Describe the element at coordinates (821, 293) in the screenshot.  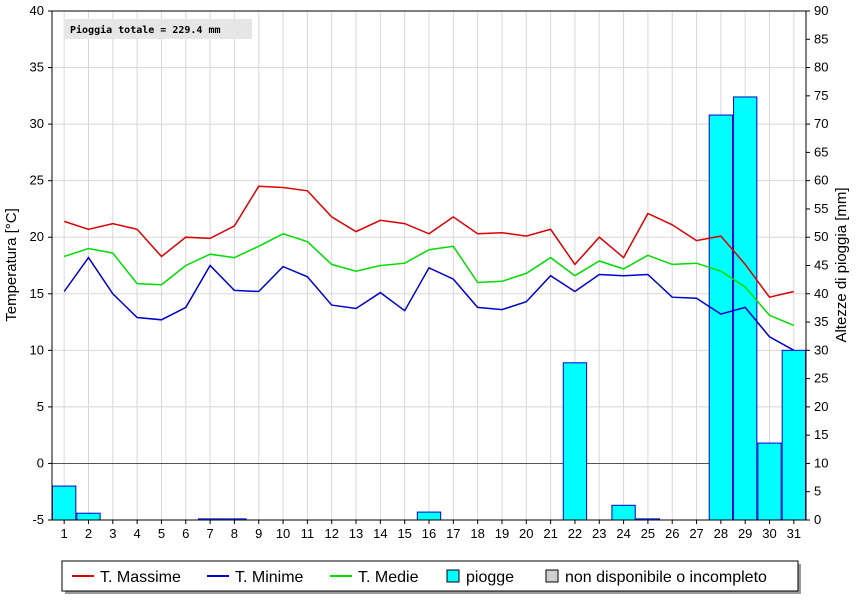
I see `y-right-tick-label: 40` at that location.